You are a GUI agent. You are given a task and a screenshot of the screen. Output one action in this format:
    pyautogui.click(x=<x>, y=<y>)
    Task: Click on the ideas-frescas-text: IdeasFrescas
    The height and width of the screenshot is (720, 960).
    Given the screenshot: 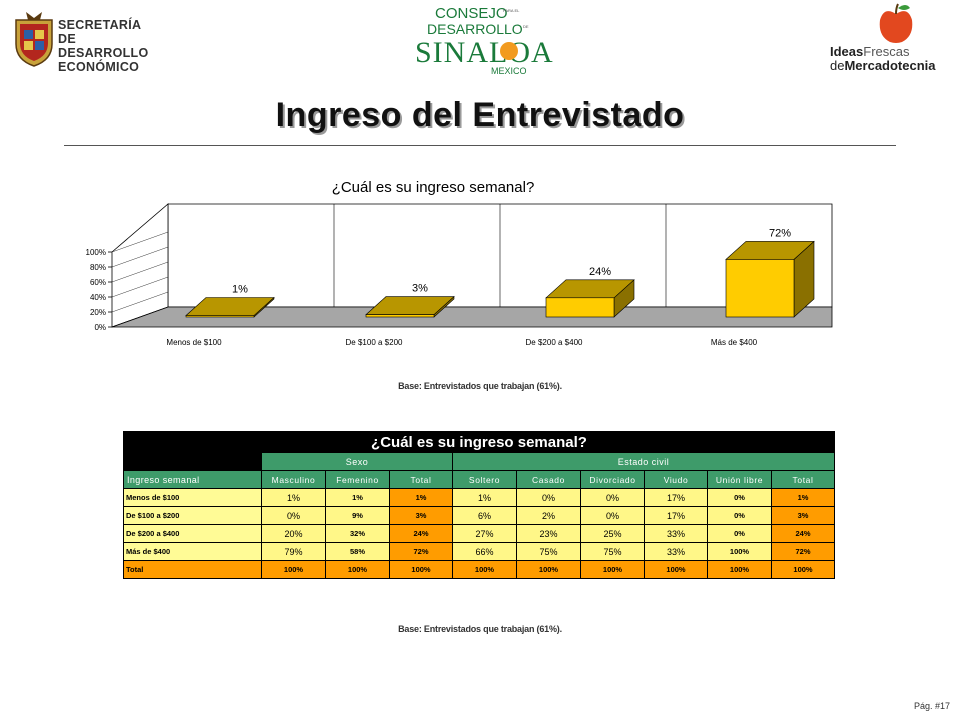 What is the action you would take?
    pyautogui.click(x=869, y=51)
    